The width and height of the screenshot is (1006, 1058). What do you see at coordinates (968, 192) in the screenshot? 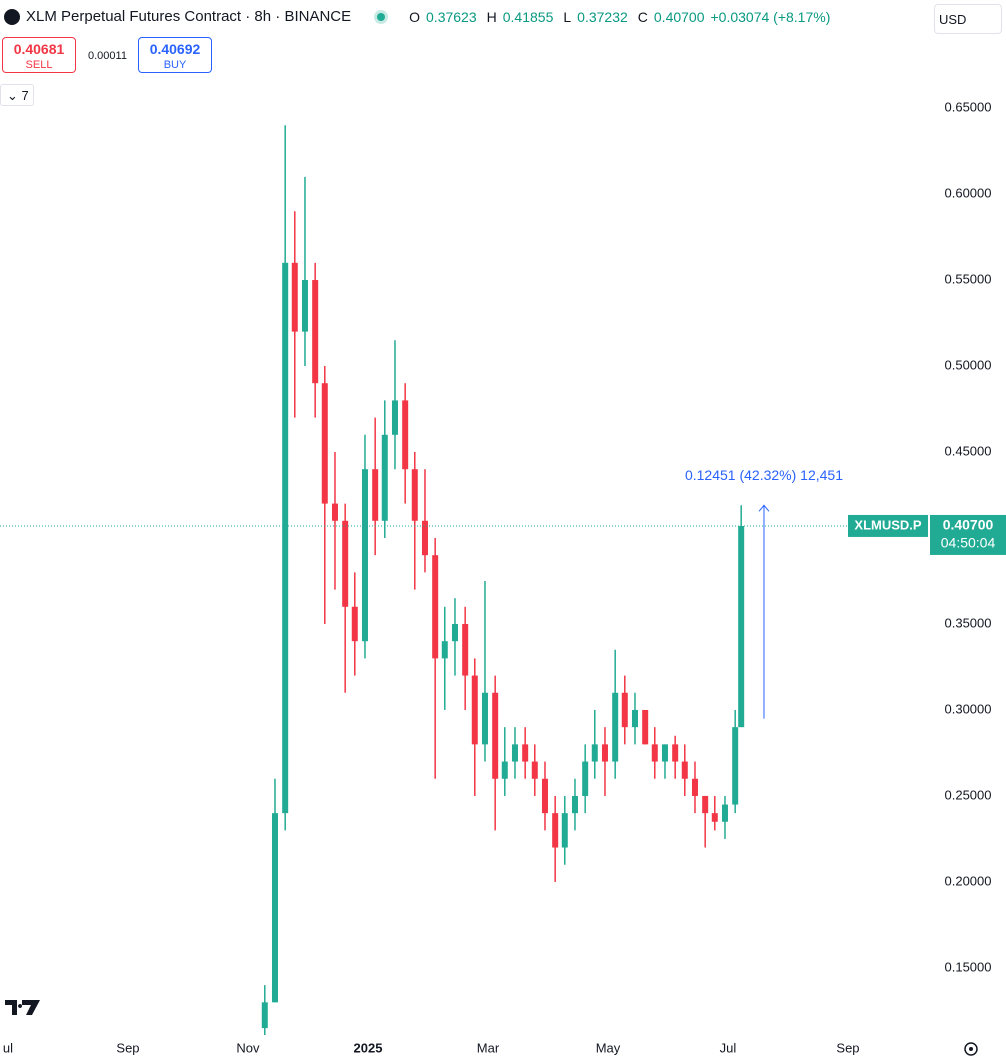
I see `y-tick-label: 0.60000` at bounding box center [968, 192].